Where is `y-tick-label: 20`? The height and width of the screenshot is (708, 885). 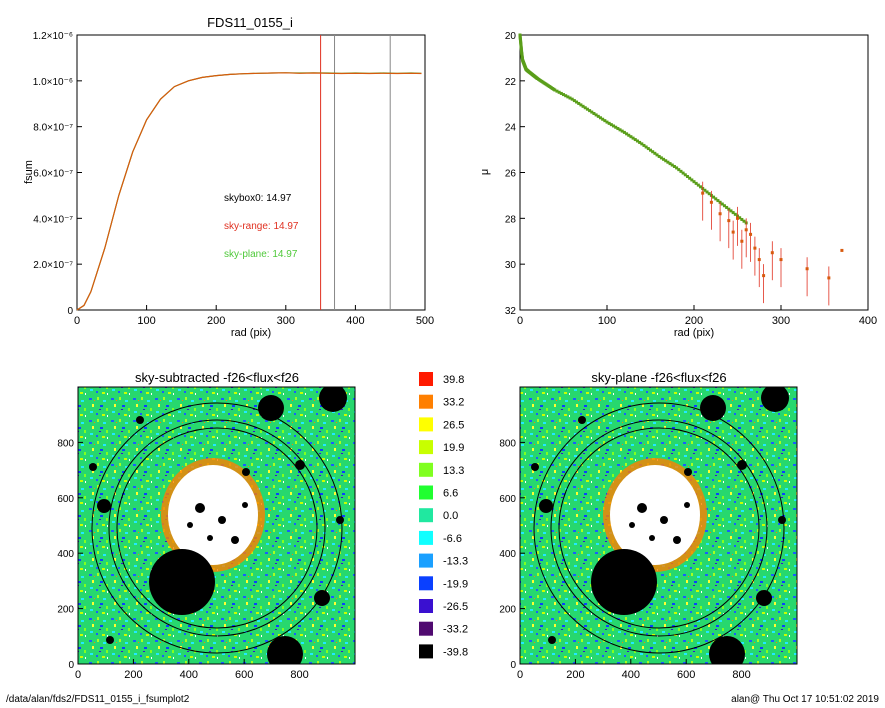 y-tick-label: 20 is located at coordinates (511, 36).